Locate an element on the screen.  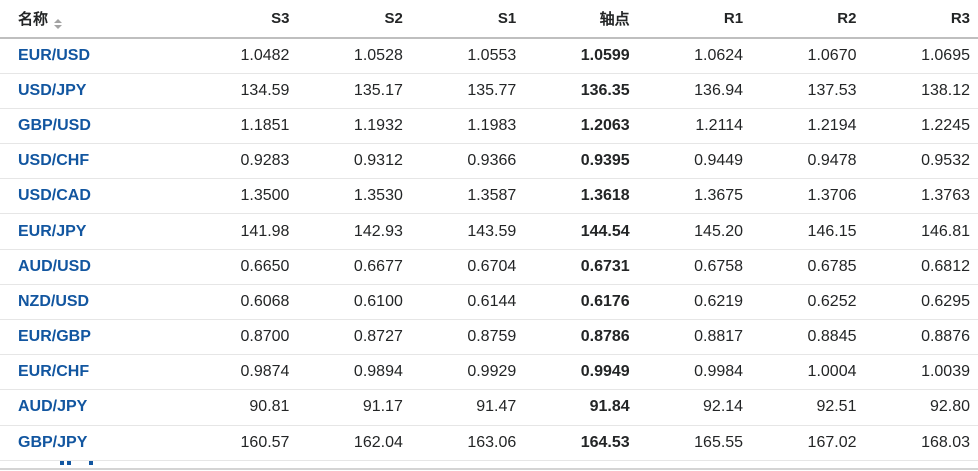
cell-r2: 137.53 is located at coordinates (808, 91).